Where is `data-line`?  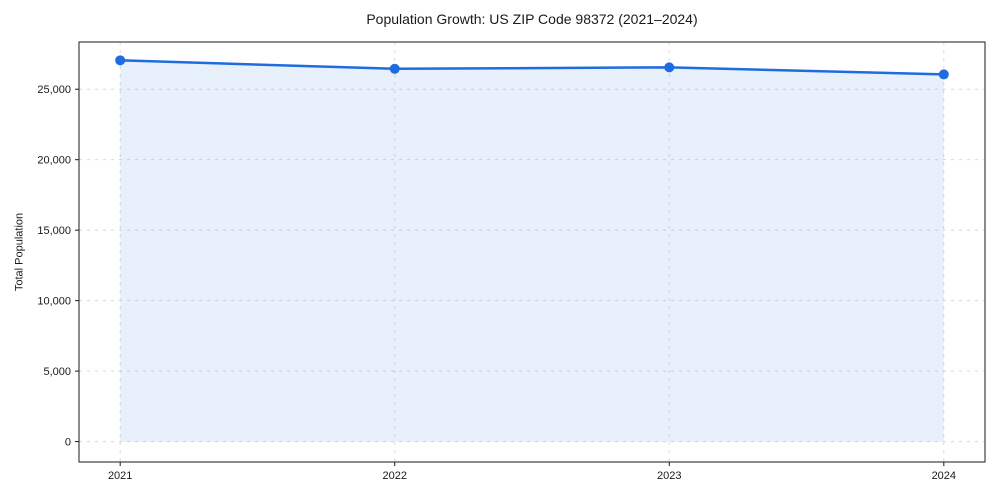 data-line is located at coordinates (532, 67).